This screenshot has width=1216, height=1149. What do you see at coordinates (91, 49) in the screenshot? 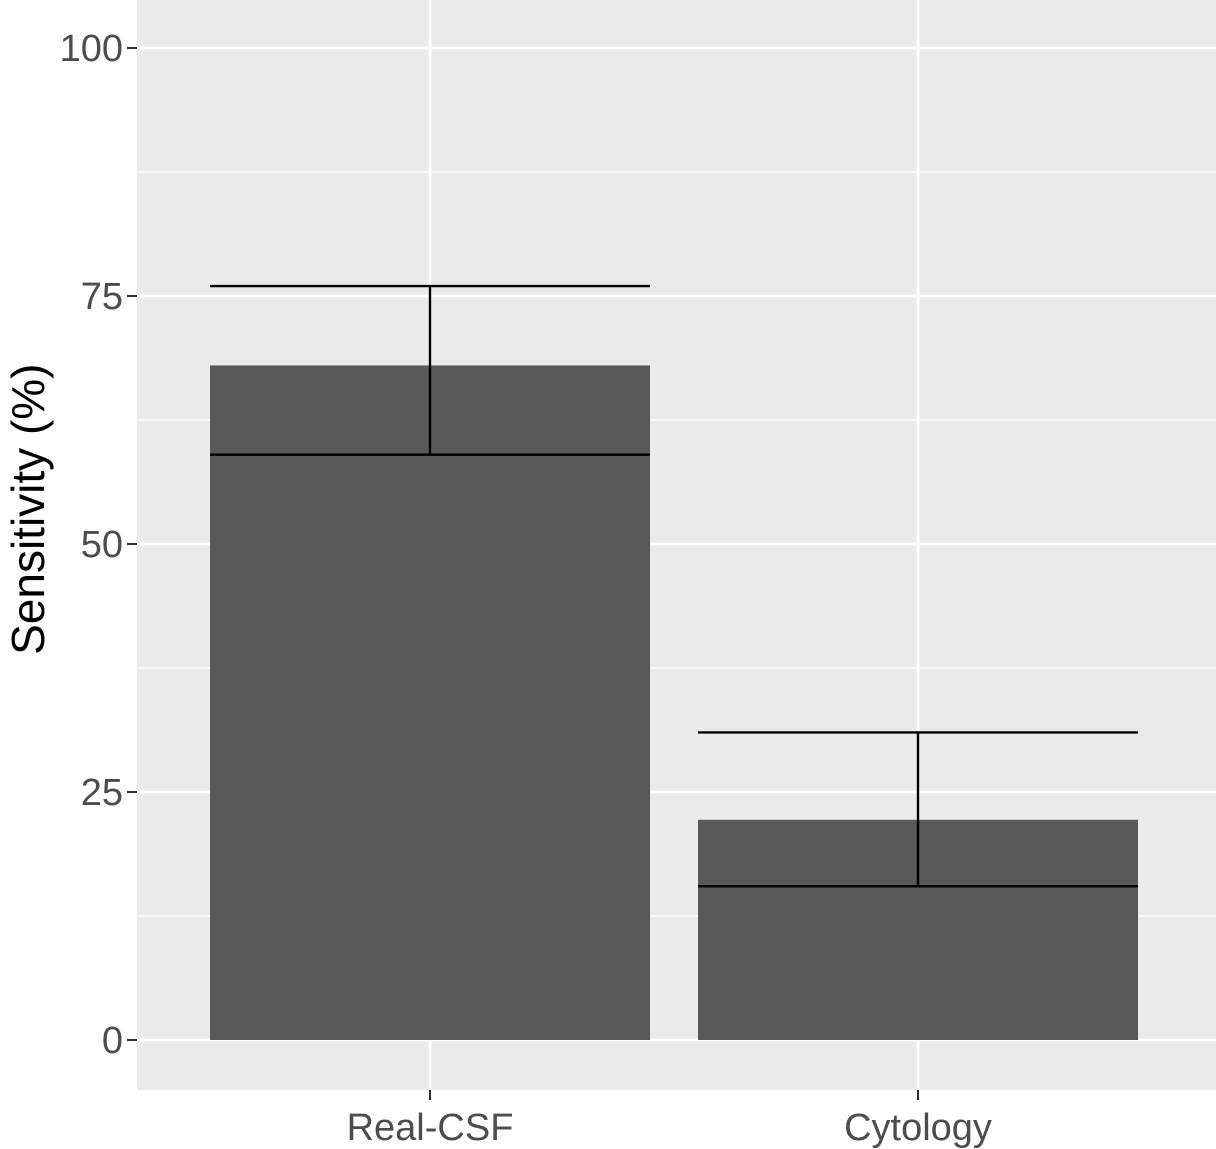
I see `y-tick-label: 100` at bounding box center [91, 49].